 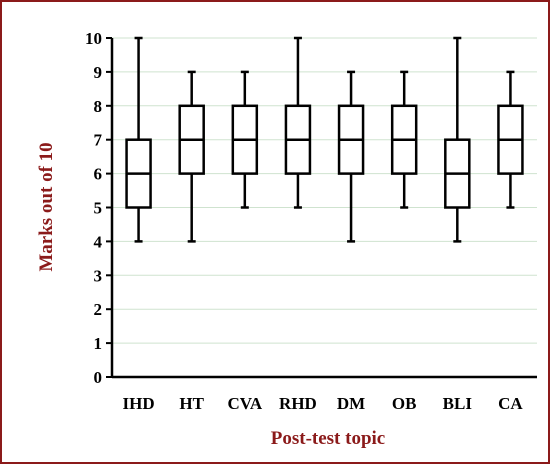 What do you see at coordinates (191, 156) in the screenshot?
I see `box-ht` at bounding box center [191, 156].